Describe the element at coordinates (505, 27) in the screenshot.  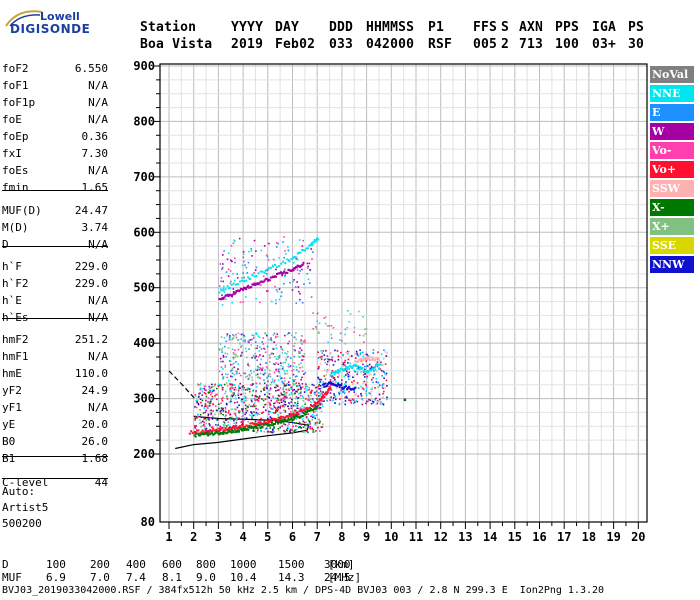
I see `hdr-label-s: S` at that location.